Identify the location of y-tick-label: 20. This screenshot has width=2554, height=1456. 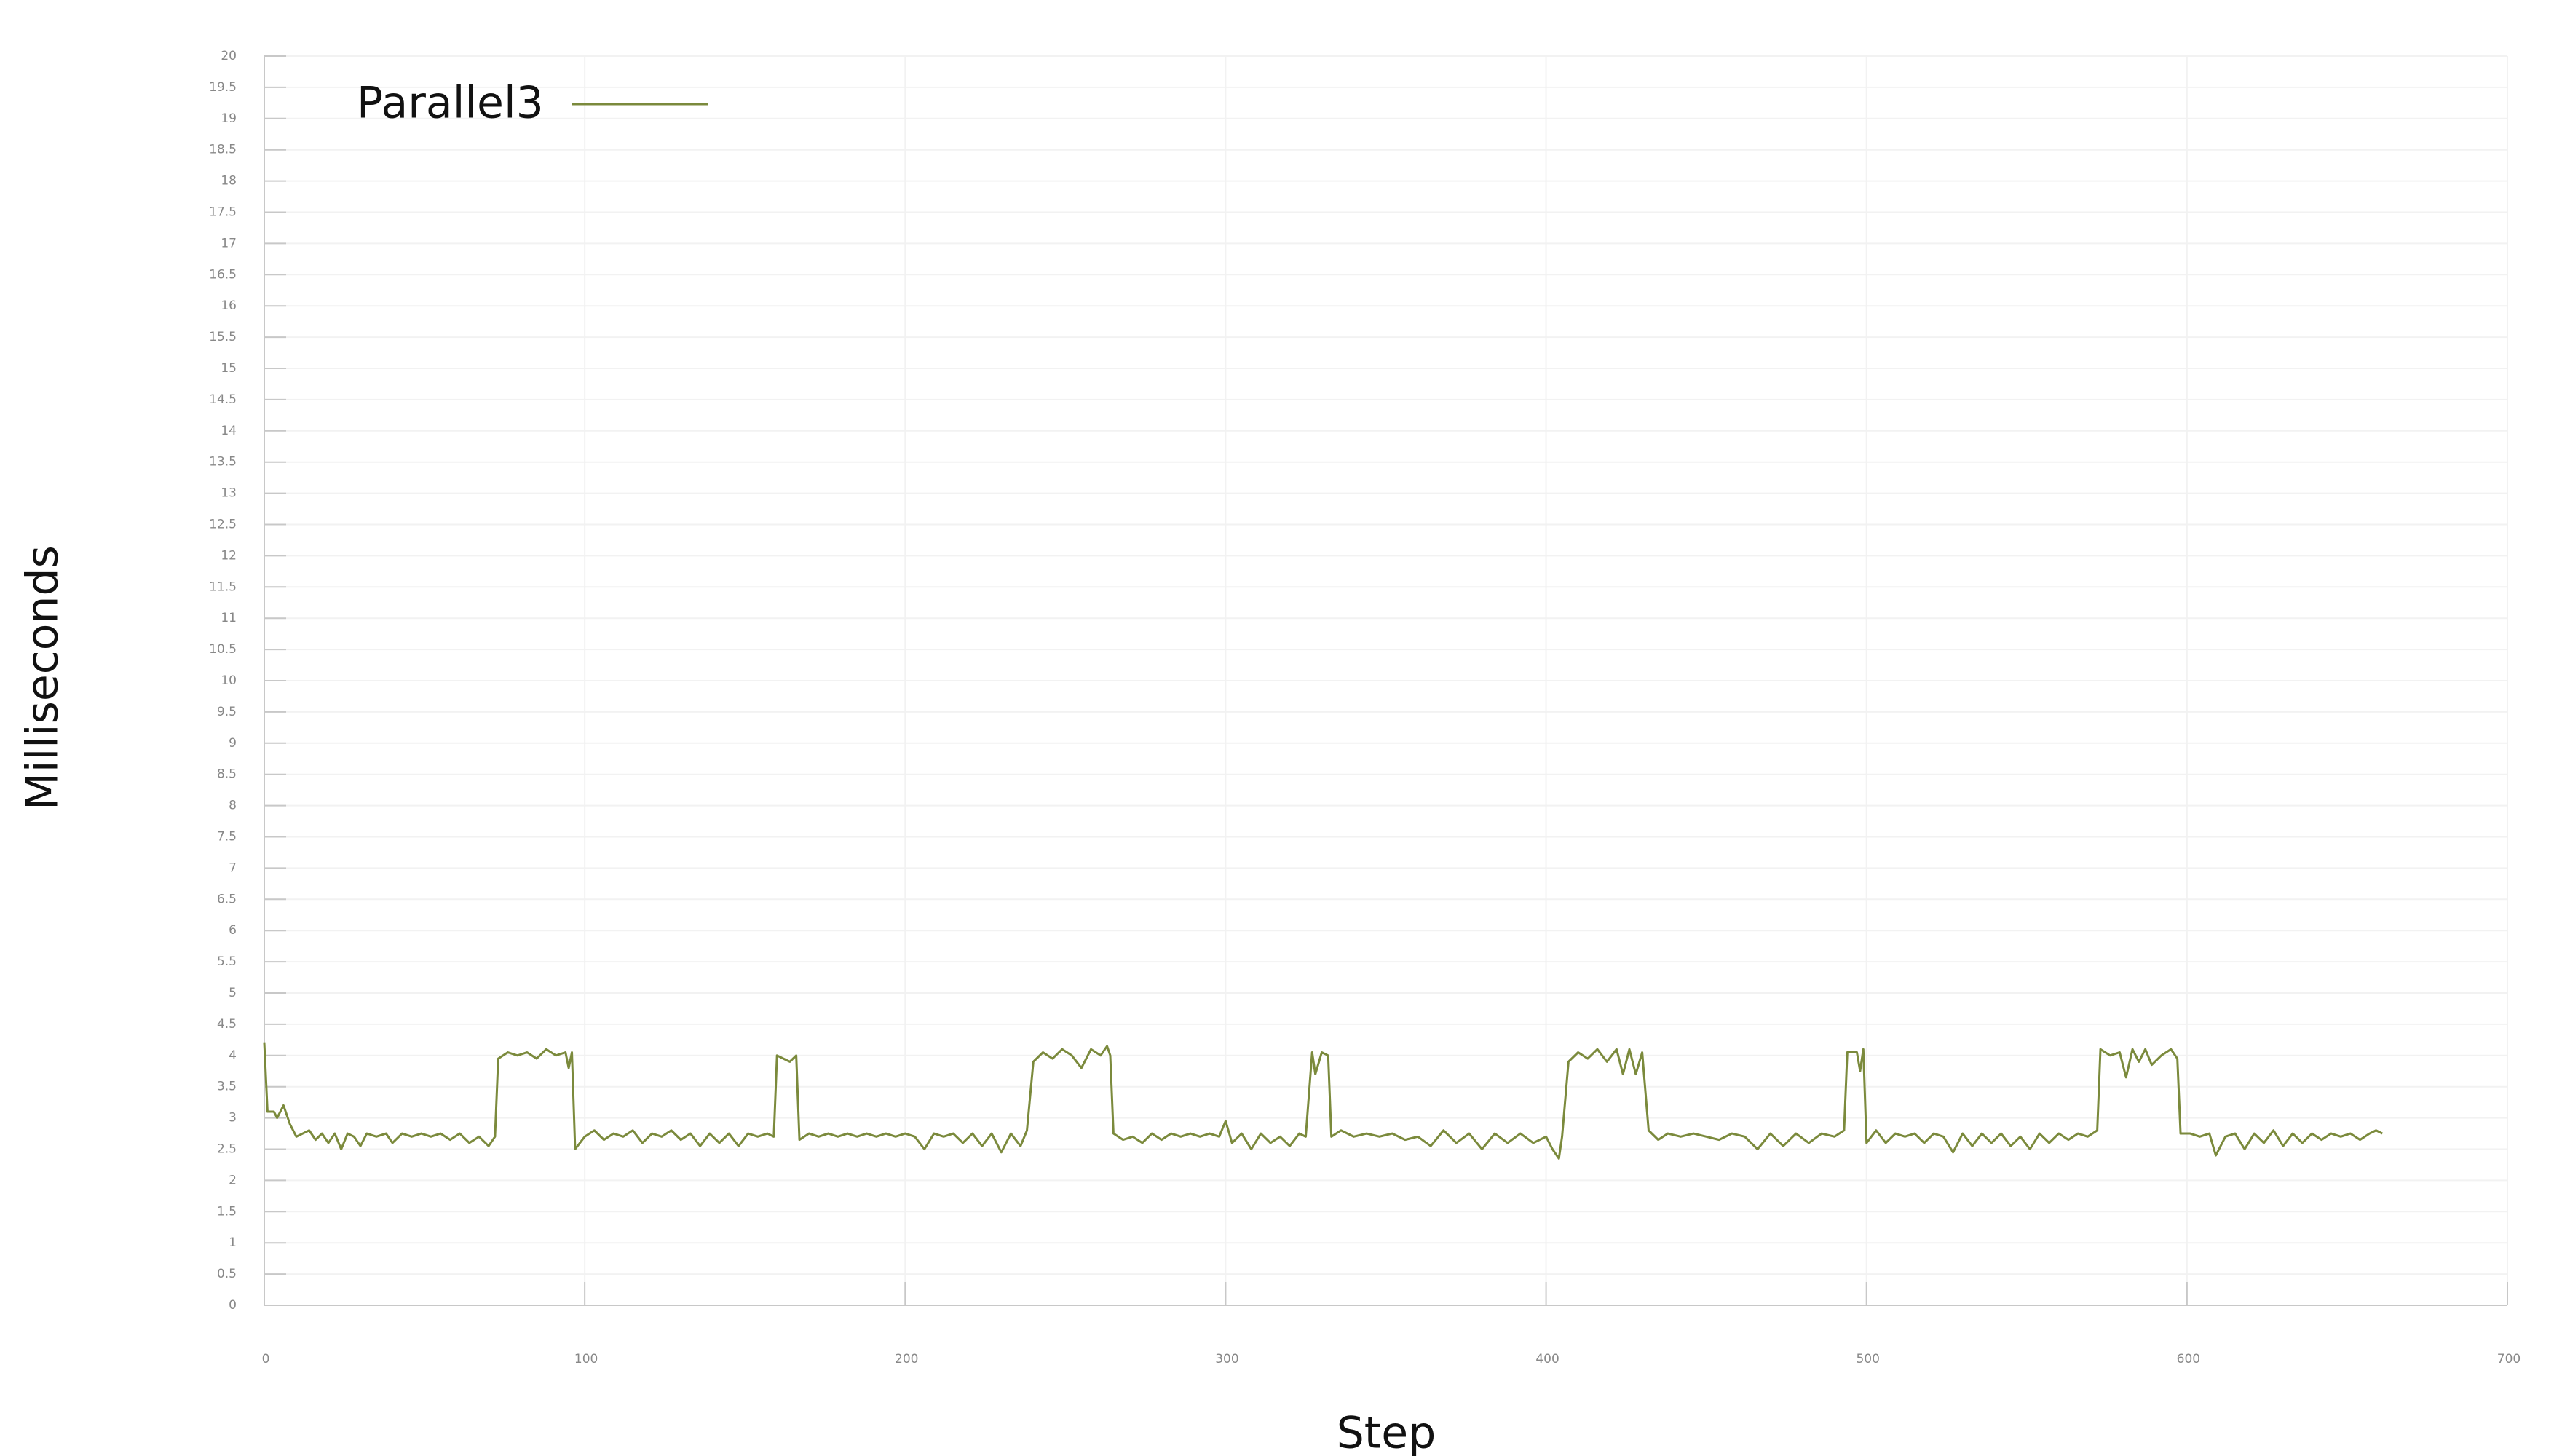
(229, 56).